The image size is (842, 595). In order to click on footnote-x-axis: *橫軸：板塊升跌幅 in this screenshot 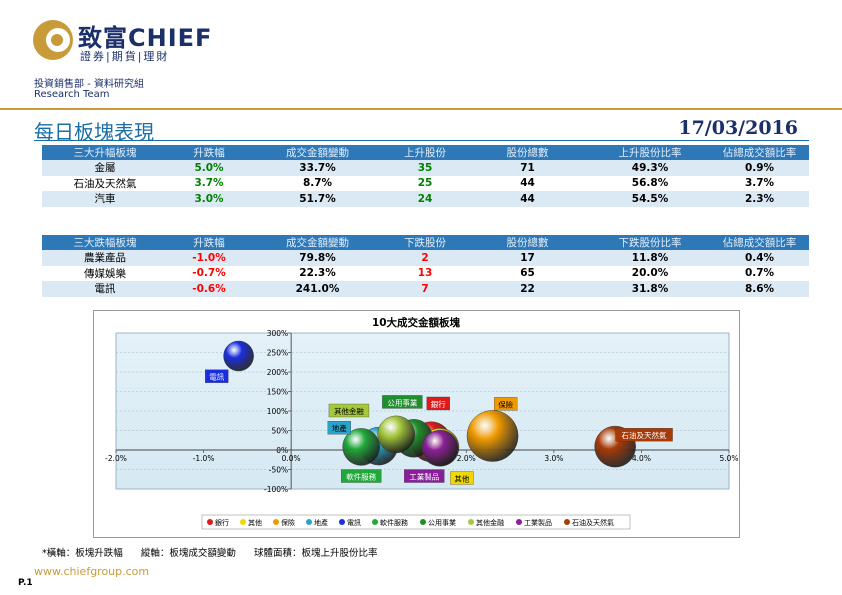, I will do `click(82, 553)`.